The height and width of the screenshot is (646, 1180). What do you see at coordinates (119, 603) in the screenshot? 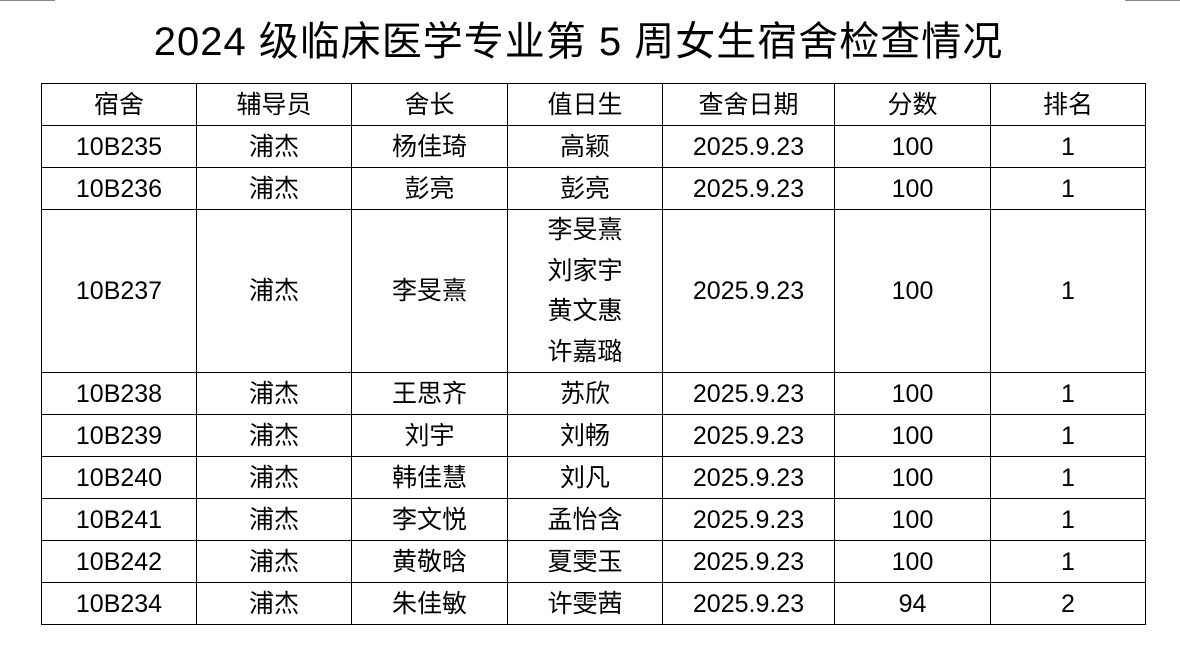
I see `cell-dorm: 10B234` at bounding box center [119, 603].